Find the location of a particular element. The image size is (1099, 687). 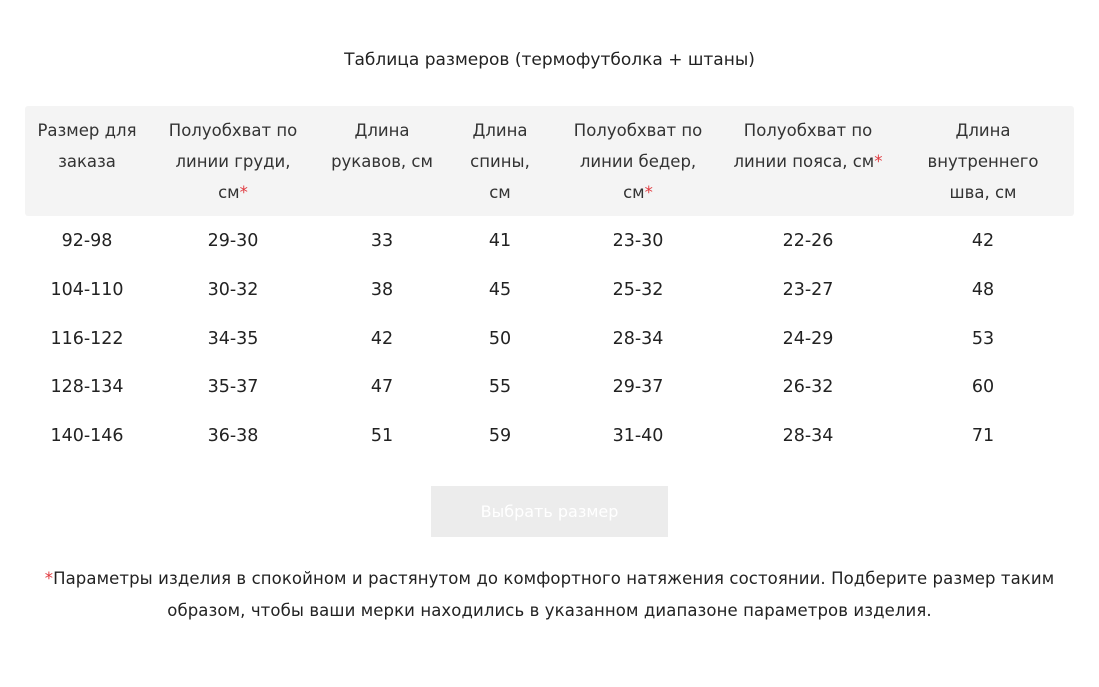

column-header: Размер для заказа is located at coordinates (87, 146).